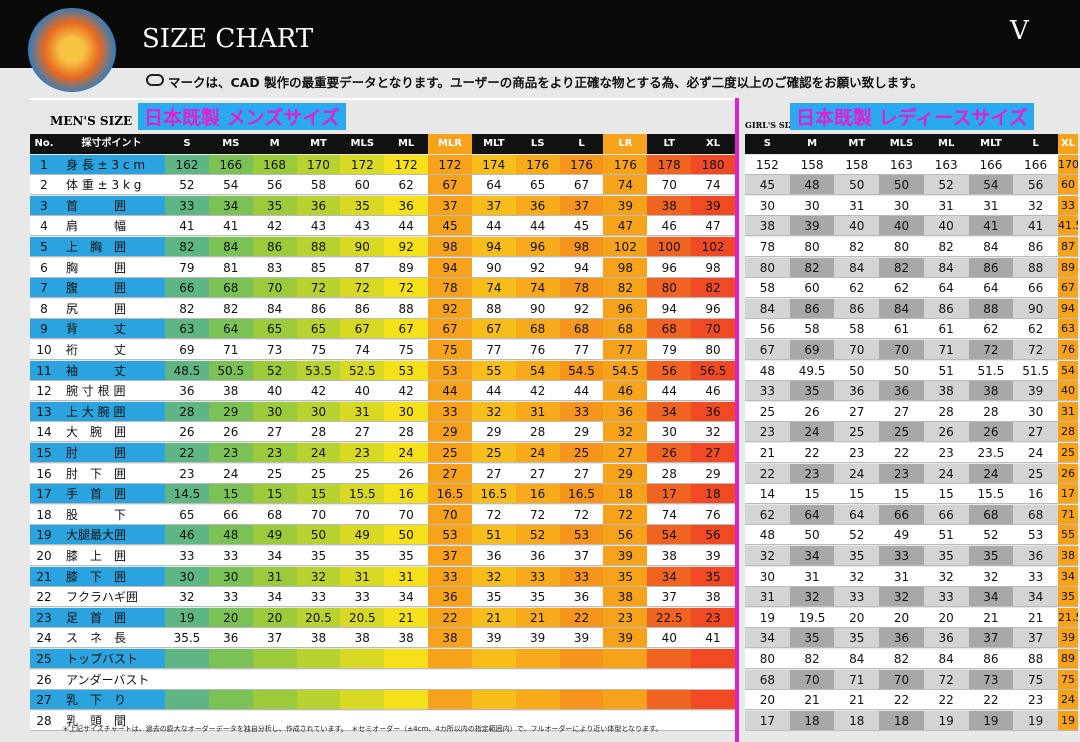 The width and height of the screenshot is (1080, 742). I want to click on row-label: 大腿最大囲, so click(111, 535).